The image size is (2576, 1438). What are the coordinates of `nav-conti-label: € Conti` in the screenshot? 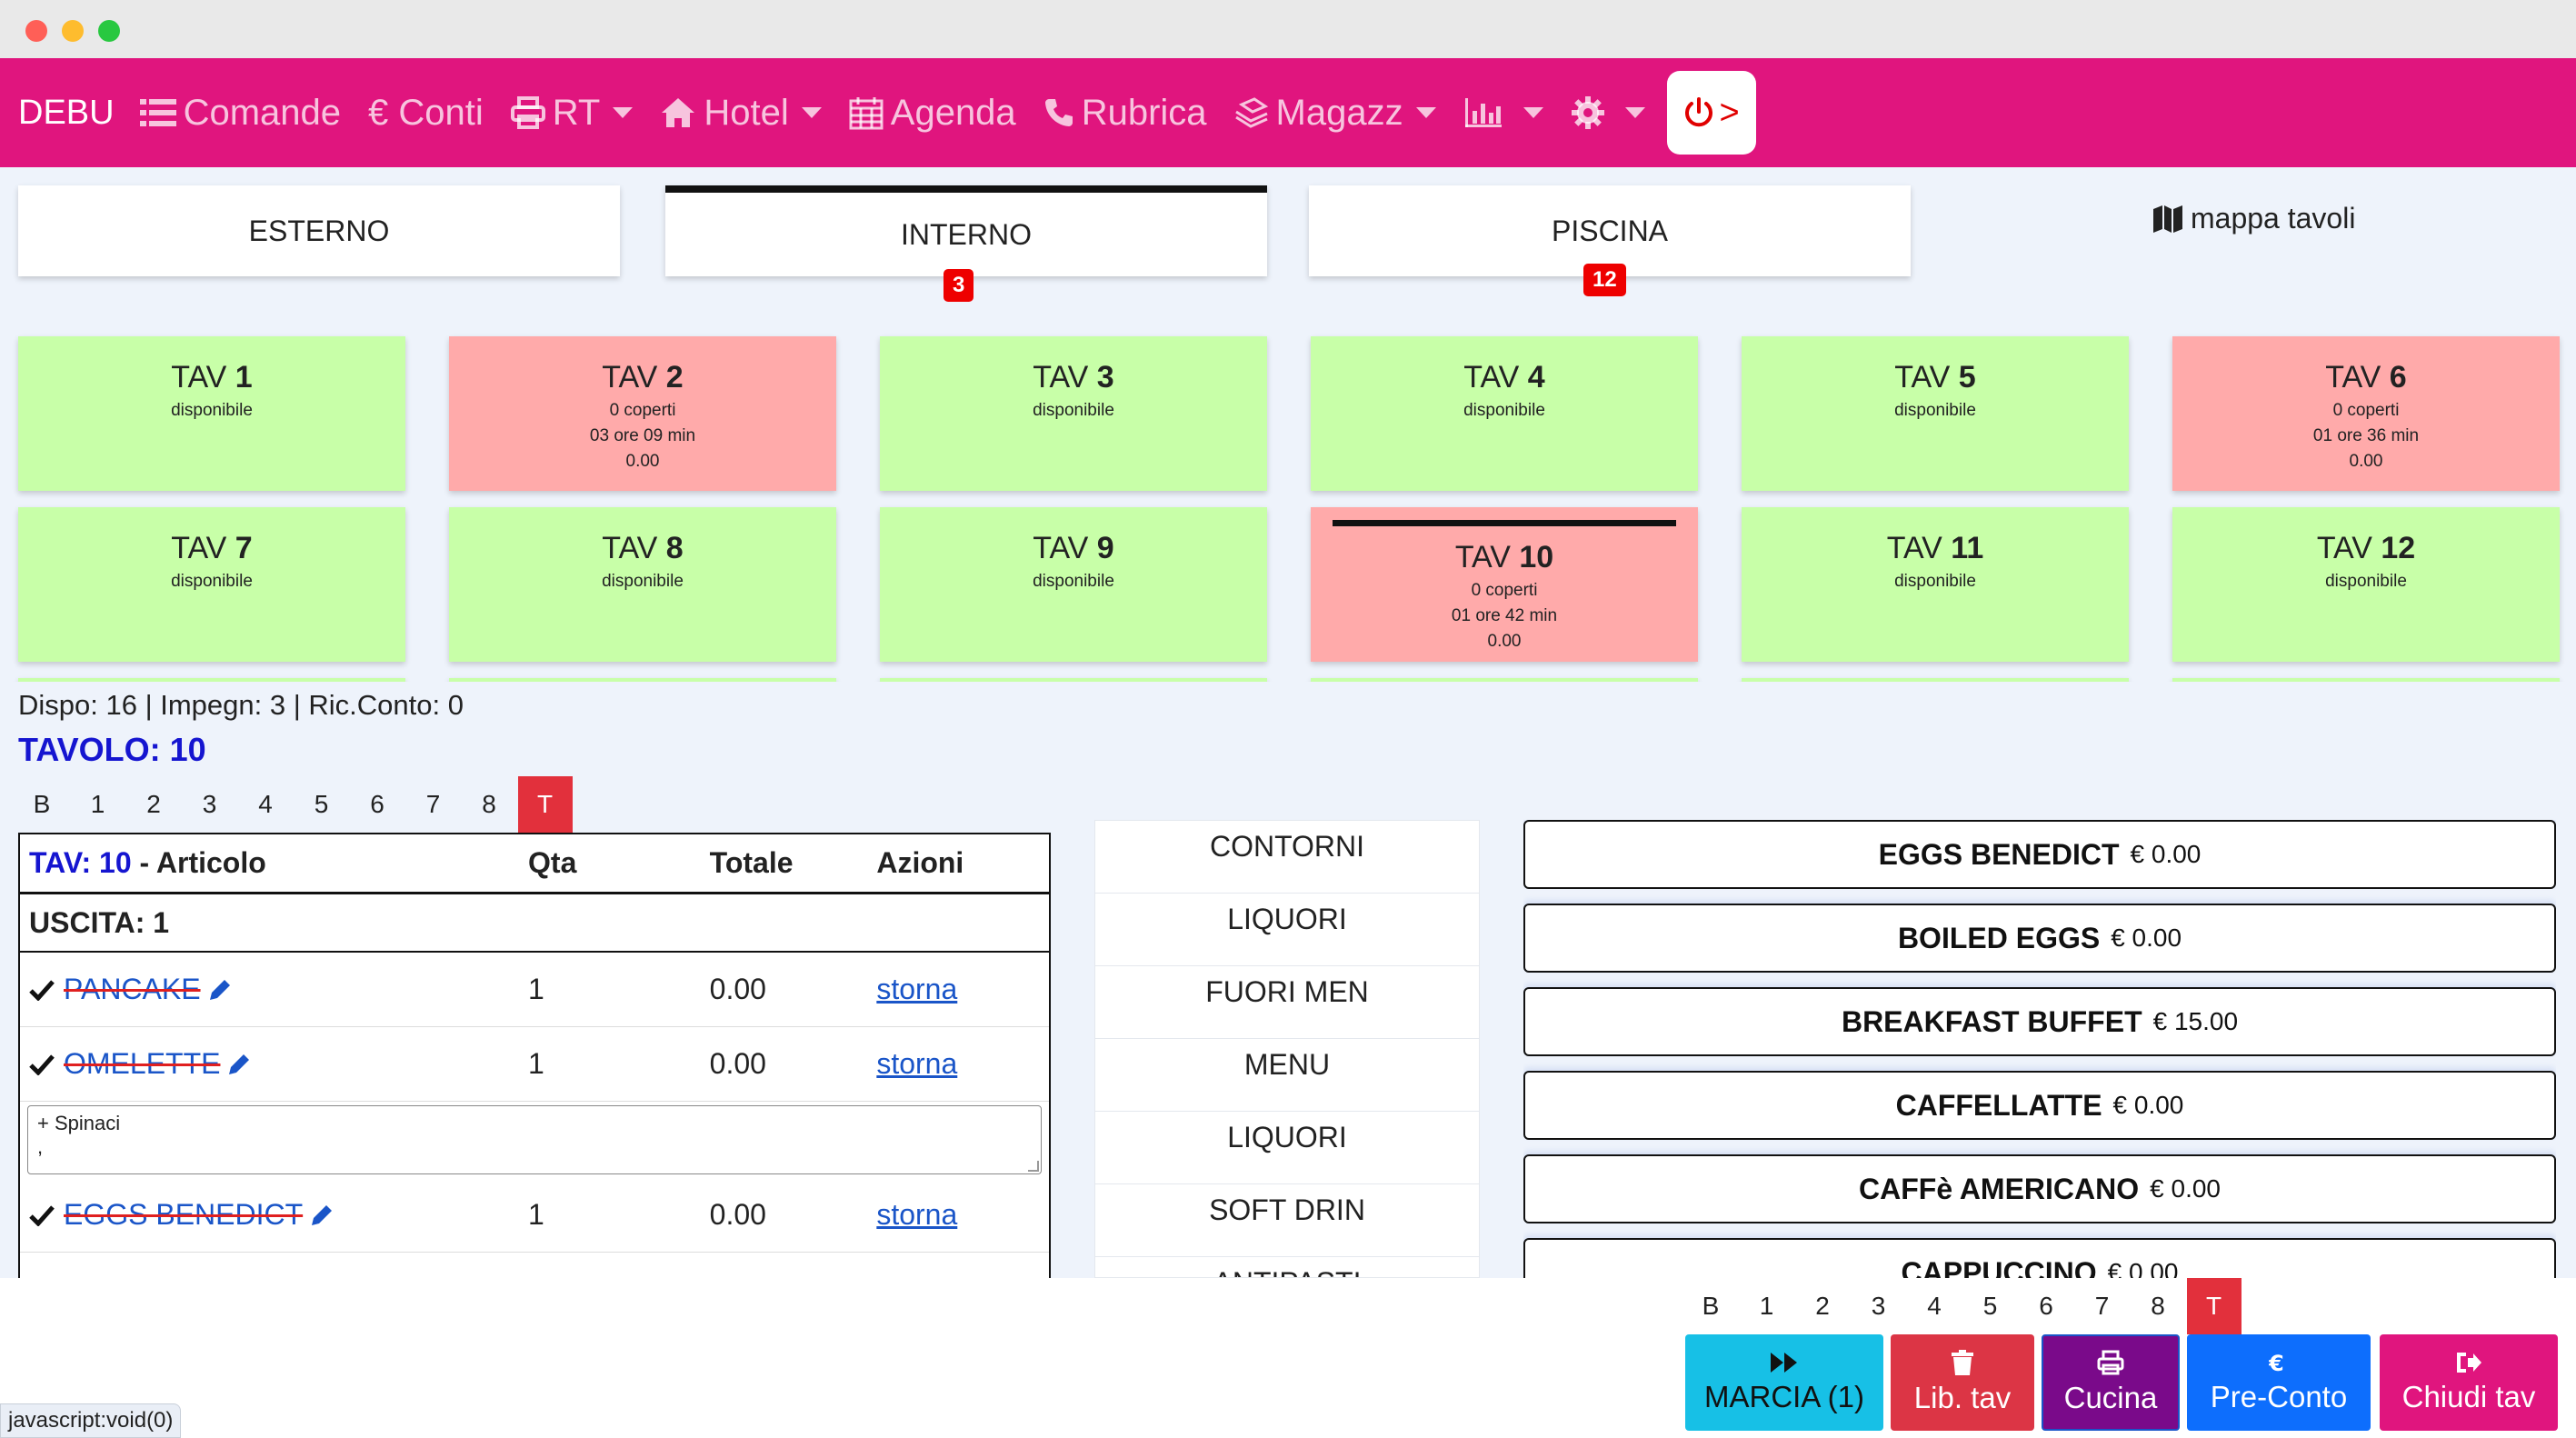 It's located at (426, 112).